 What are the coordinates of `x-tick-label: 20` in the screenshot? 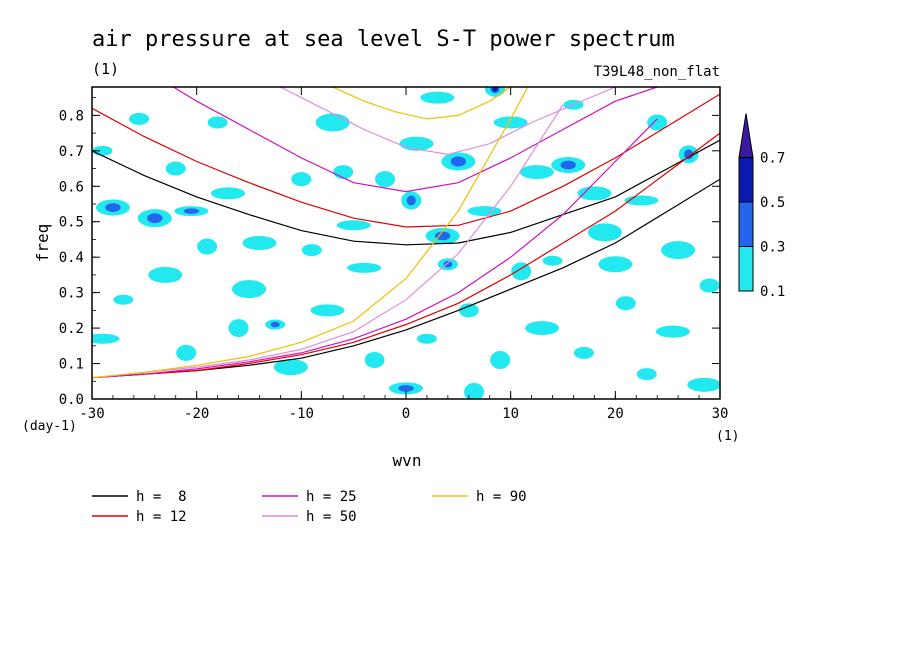 It's located at (615, 414).